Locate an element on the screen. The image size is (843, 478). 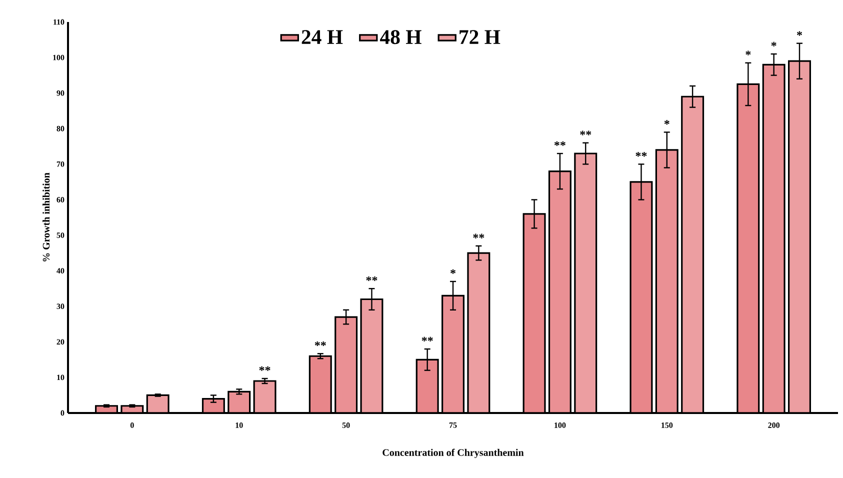
y-tick-label: 0 is located at coordinates (62, 413).